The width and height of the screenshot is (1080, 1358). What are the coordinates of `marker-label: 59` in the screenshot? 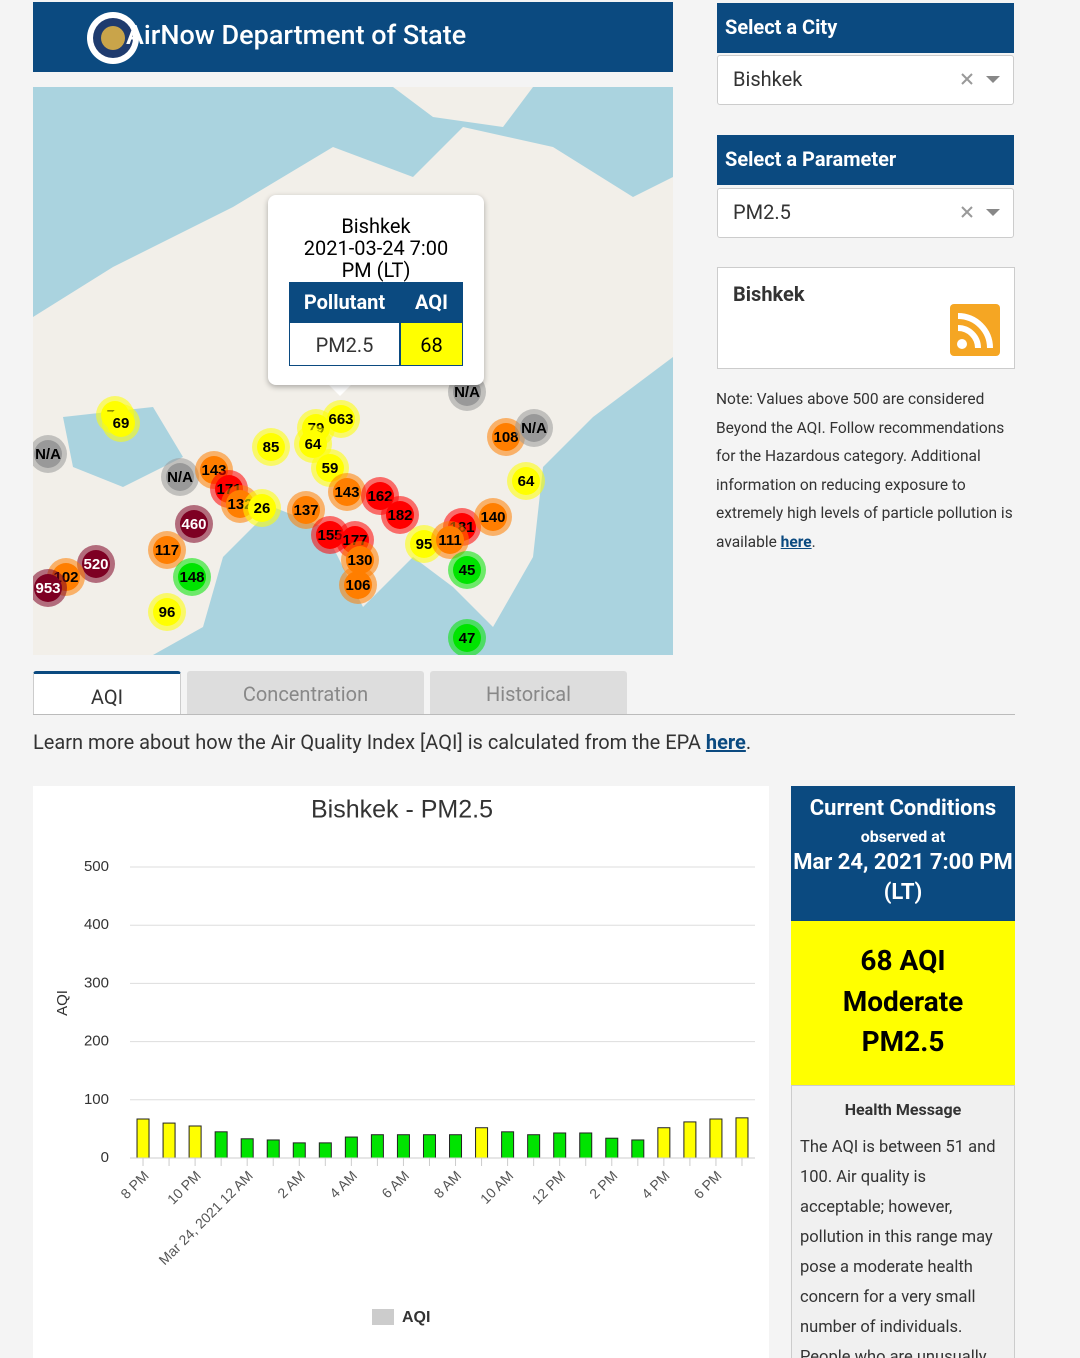 It's located at (330, 468).